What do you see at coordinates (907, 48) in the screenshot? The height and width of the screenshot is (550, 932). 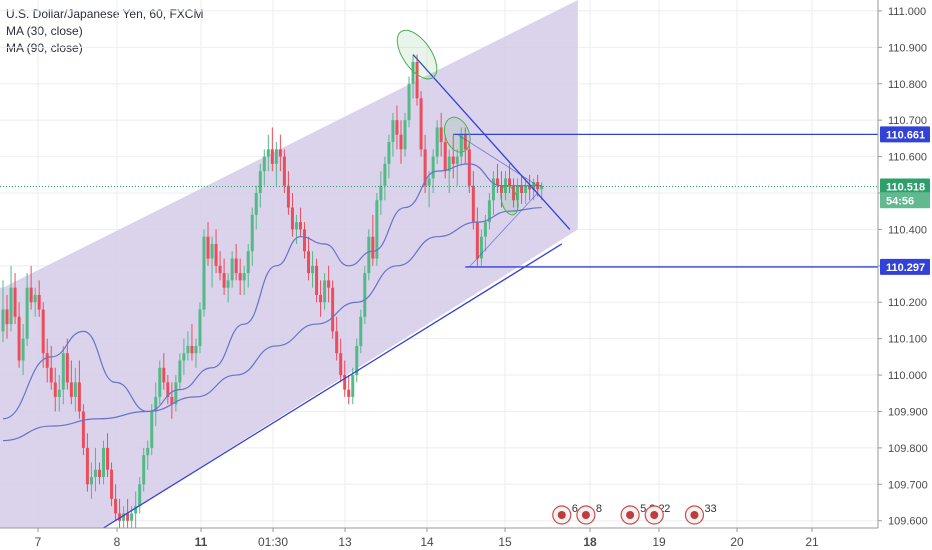 I see `price-tick-label: 110.900` at bounding box center [907, 48].